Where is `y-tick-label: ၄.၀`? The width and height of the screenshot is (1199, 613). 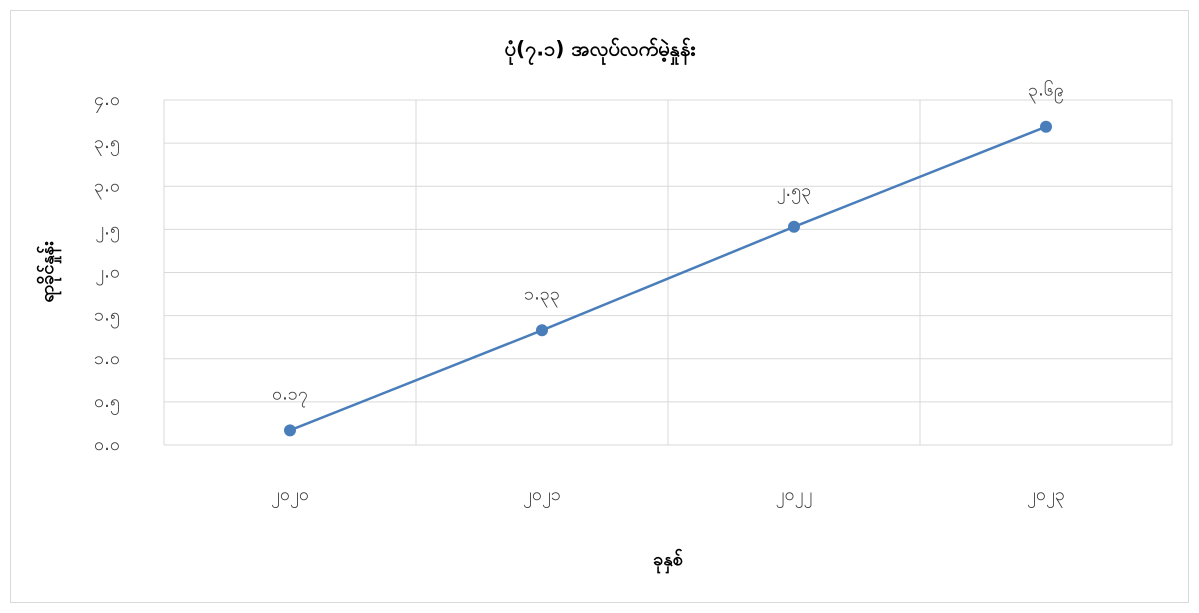
y-tick-label: ၄.၀ is located at coordinates (107, 101).